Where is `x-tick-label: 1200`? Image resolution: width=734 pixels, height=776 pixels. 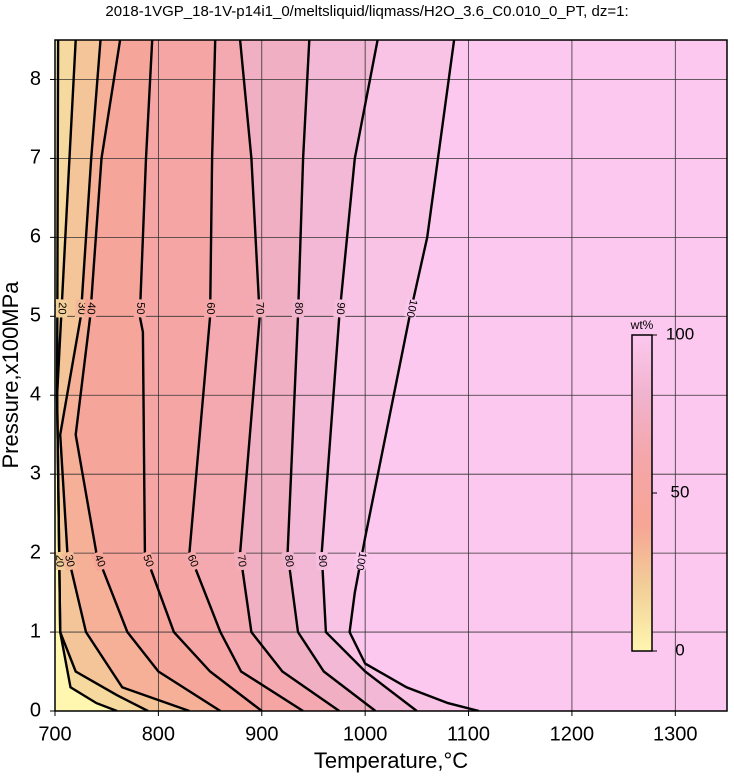
x-tick-label: 1200 is located at coordinates (572, 734).